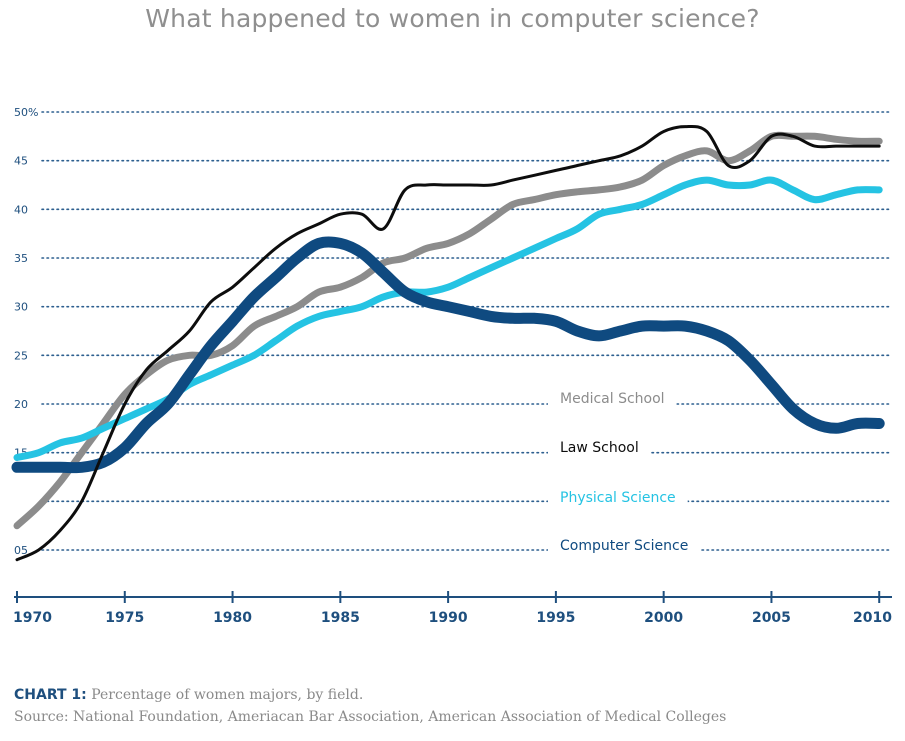 The width and height of the screenshot is (905, 741). Describe the element at coordinates (21, 355) in the screenshot. I see `y-tick-label: 25` at that location.